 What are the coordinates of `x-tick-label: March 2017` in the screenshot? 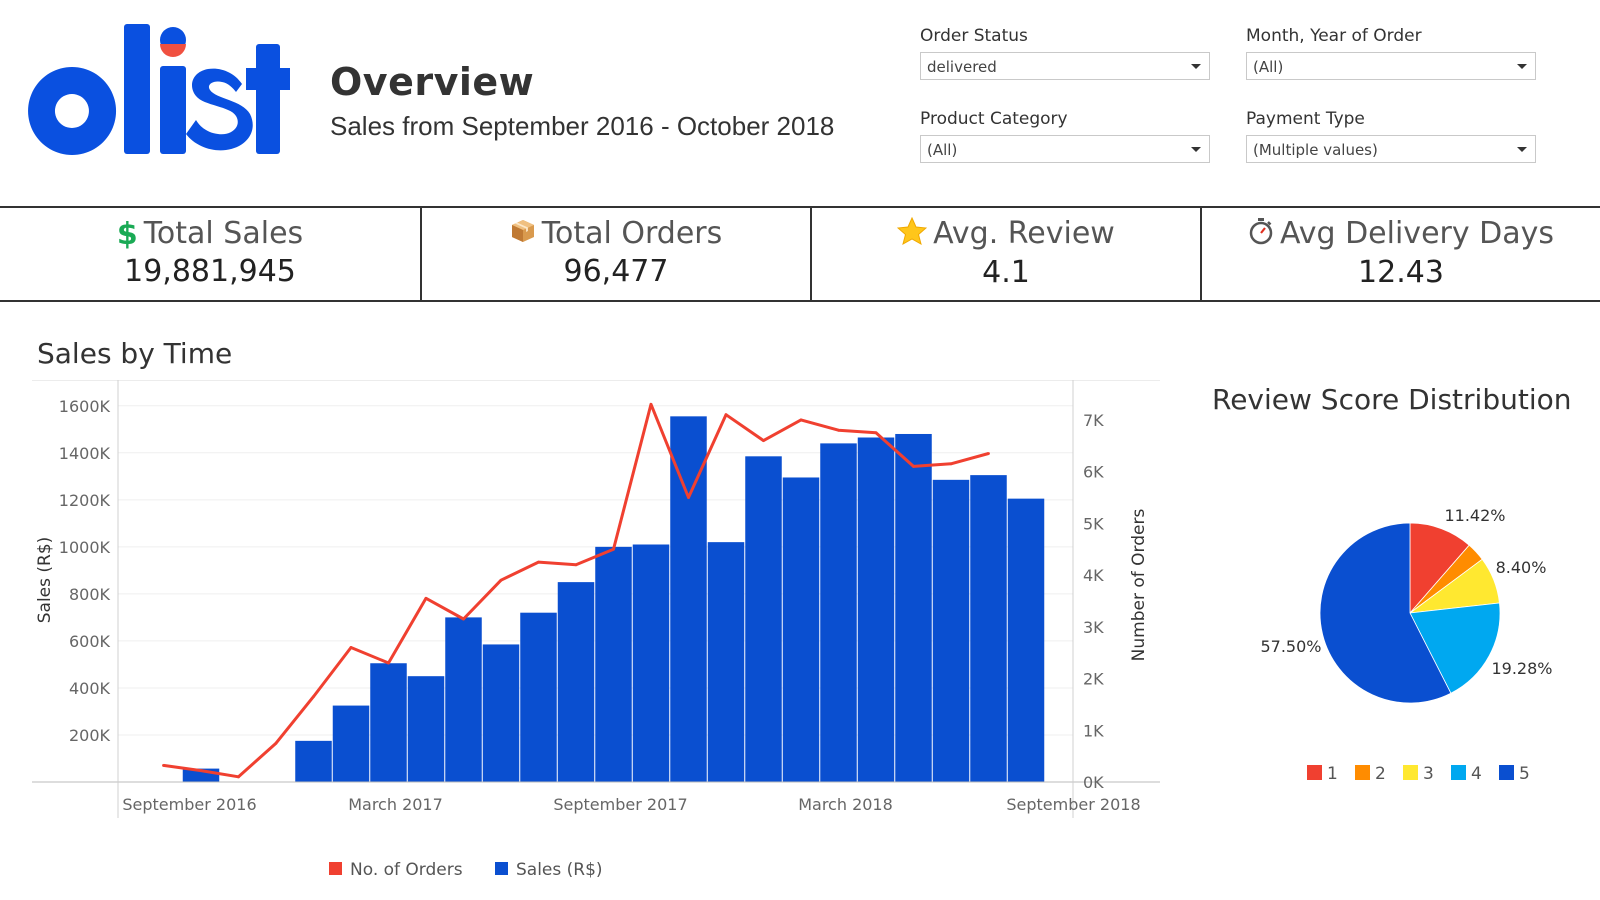 It's located at (395, 804).